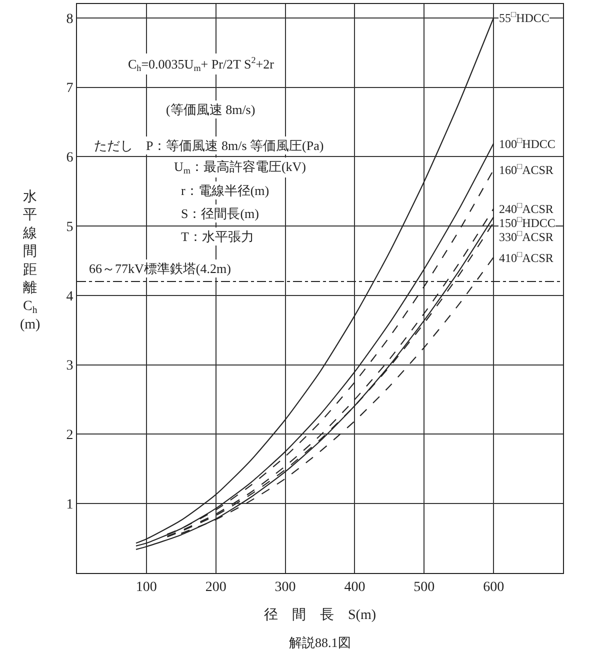 The image size is (615, 659). I want to click on series-label: 160$^{□}$ACSR, so click(526, 170).